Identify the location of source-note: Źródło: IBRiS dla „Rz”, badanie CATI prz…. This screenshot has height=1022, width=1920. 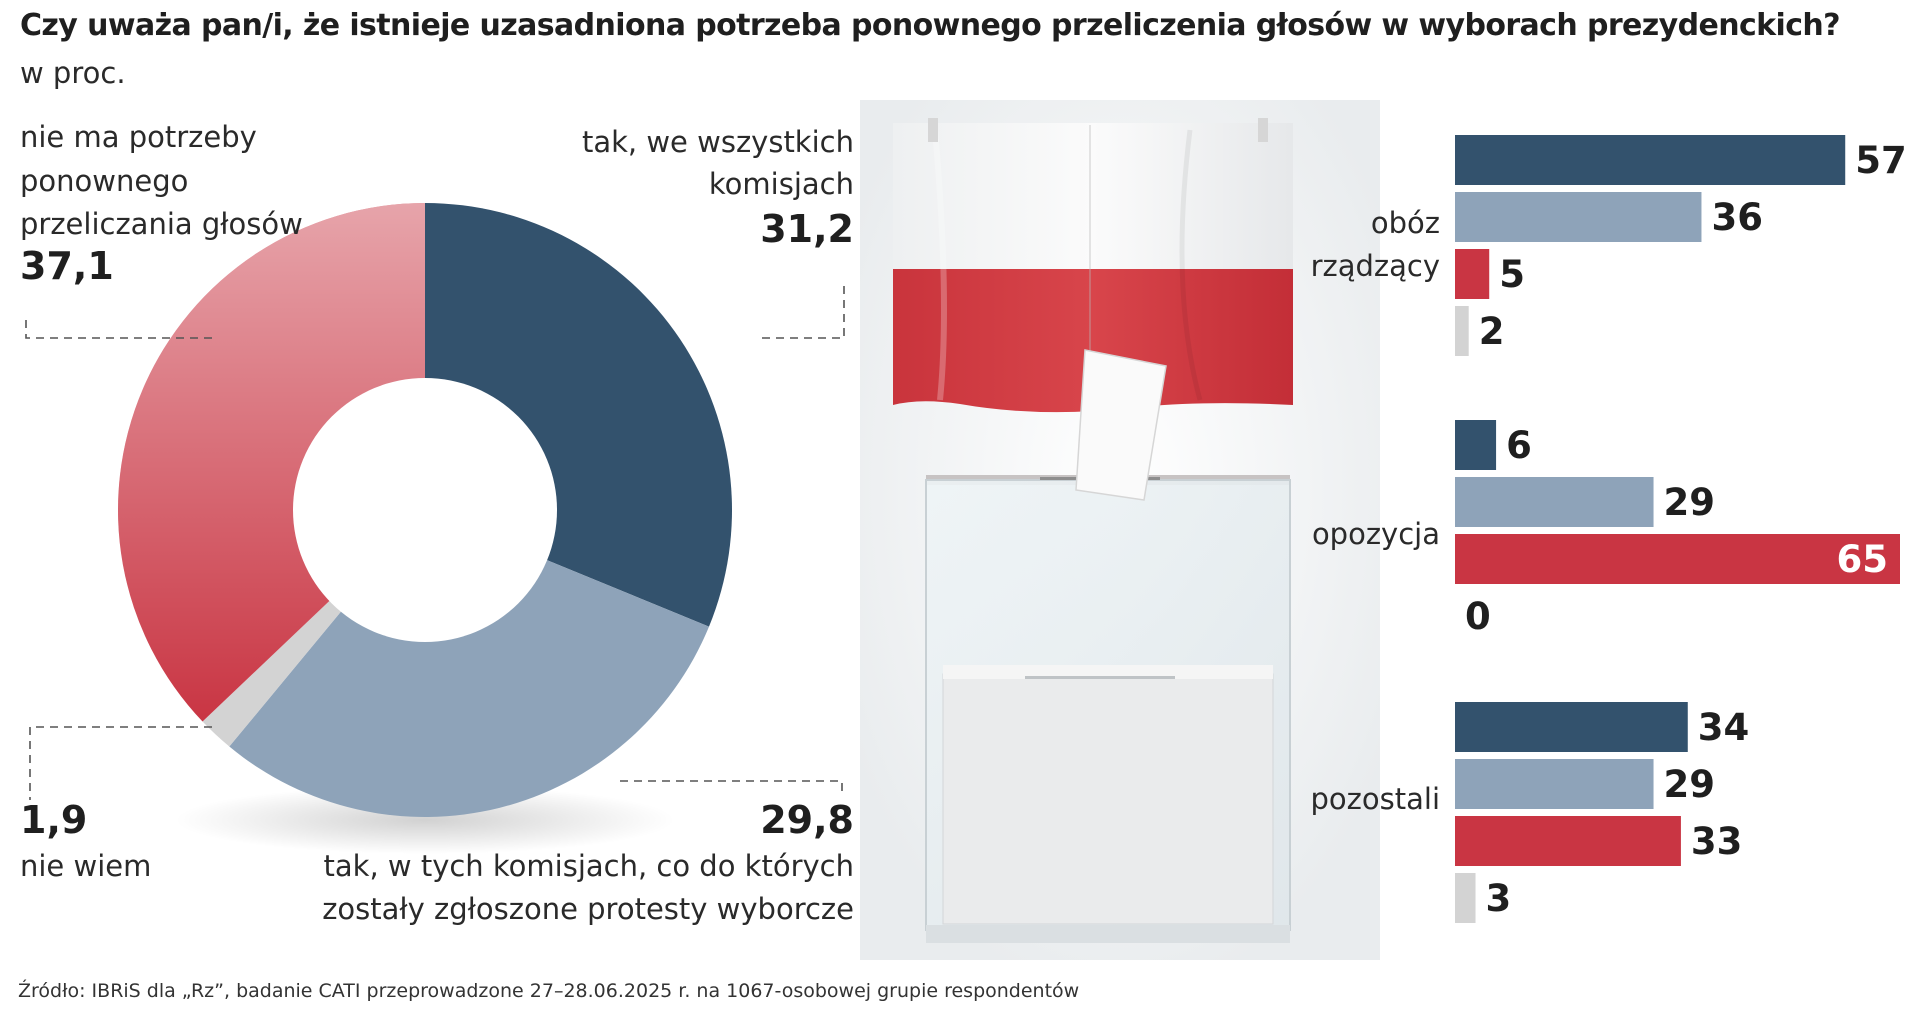
(549, 991).